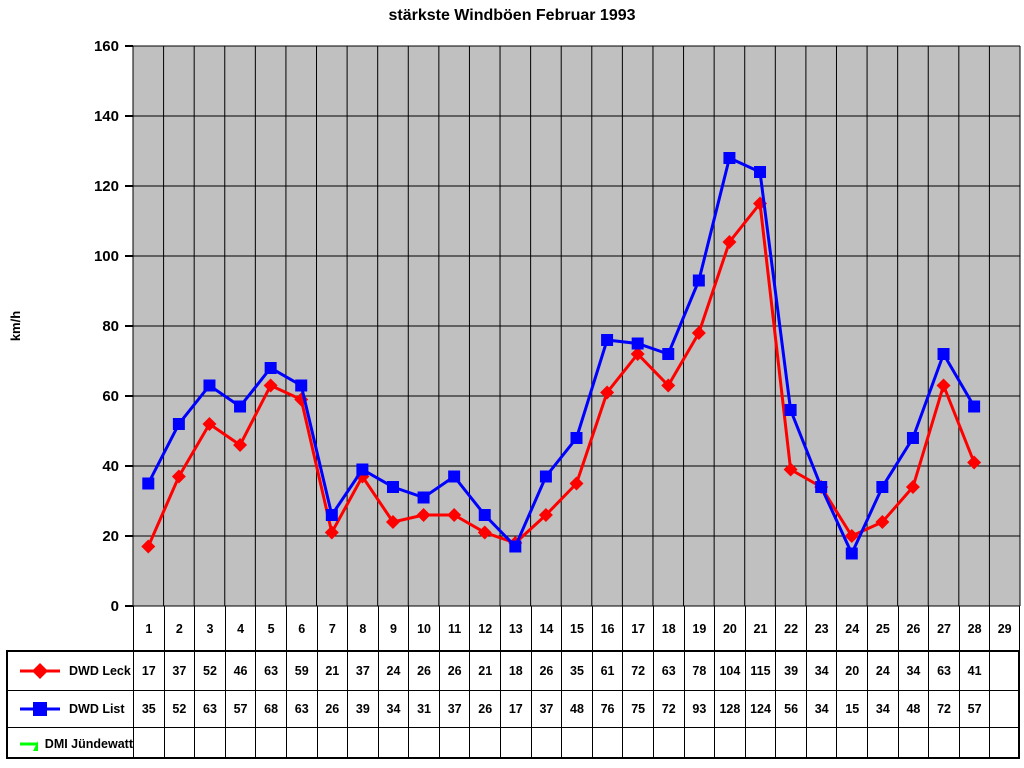  What do you see at coordinates (729, 671) in the screenshot?
I see `value-cell: 104` at bounding box center [729, 671].